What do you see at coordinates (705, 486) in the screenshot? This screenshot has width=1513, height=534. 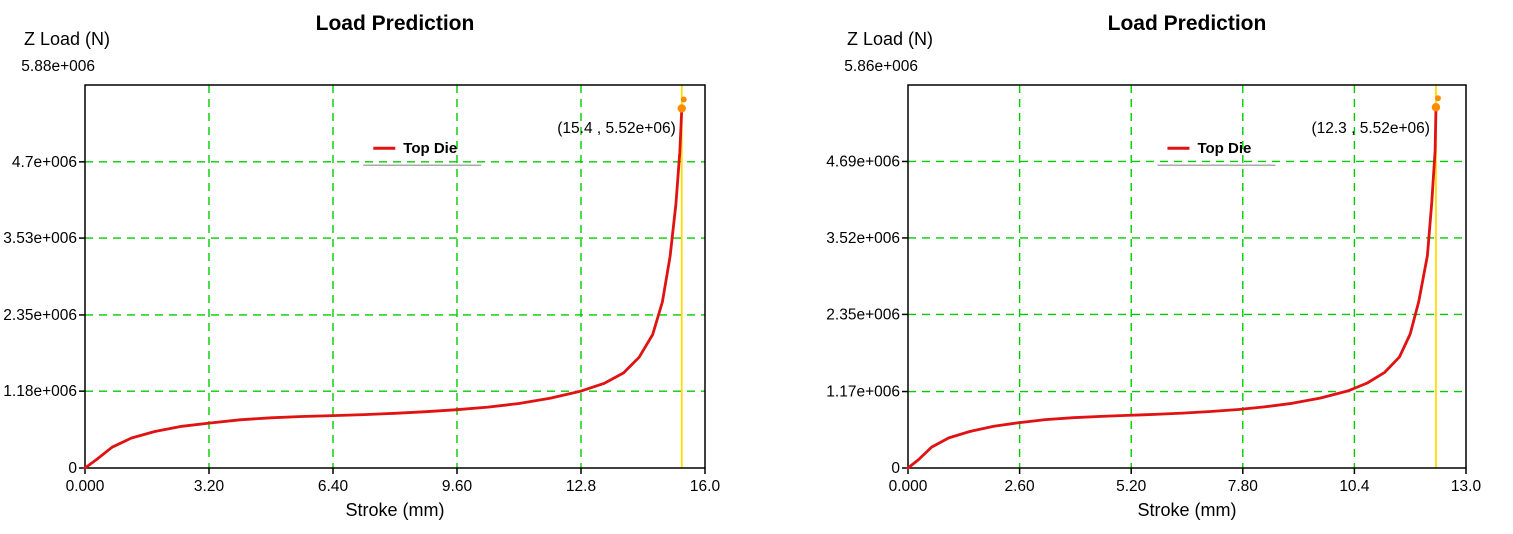 I see `x-tick-label: 16.0` at bounding box center [705, 486].